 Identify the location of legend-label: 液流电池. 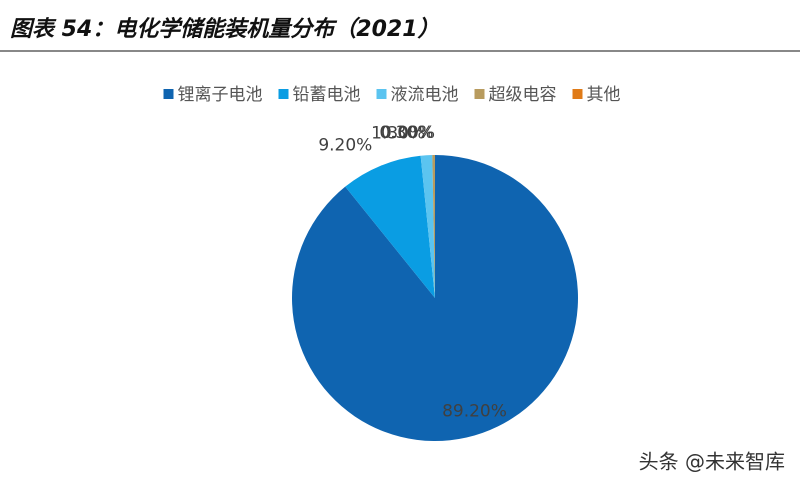
(425, 95).